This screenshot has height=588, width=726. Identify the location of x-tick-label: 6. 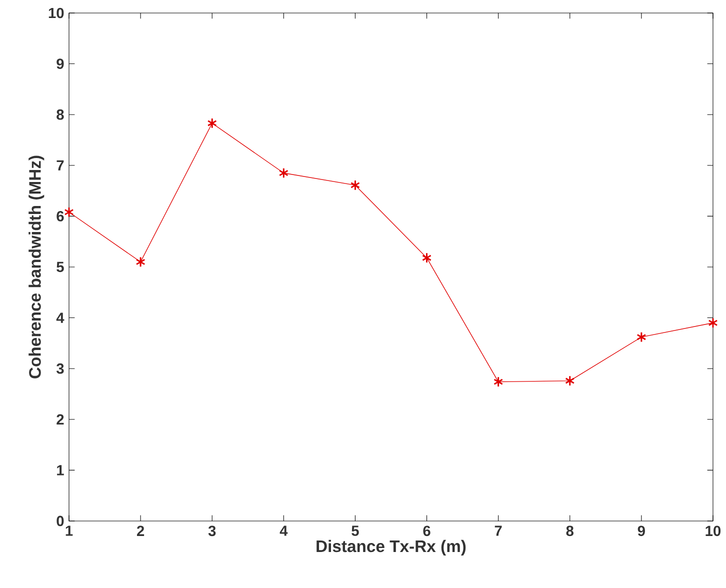
(426, 531).